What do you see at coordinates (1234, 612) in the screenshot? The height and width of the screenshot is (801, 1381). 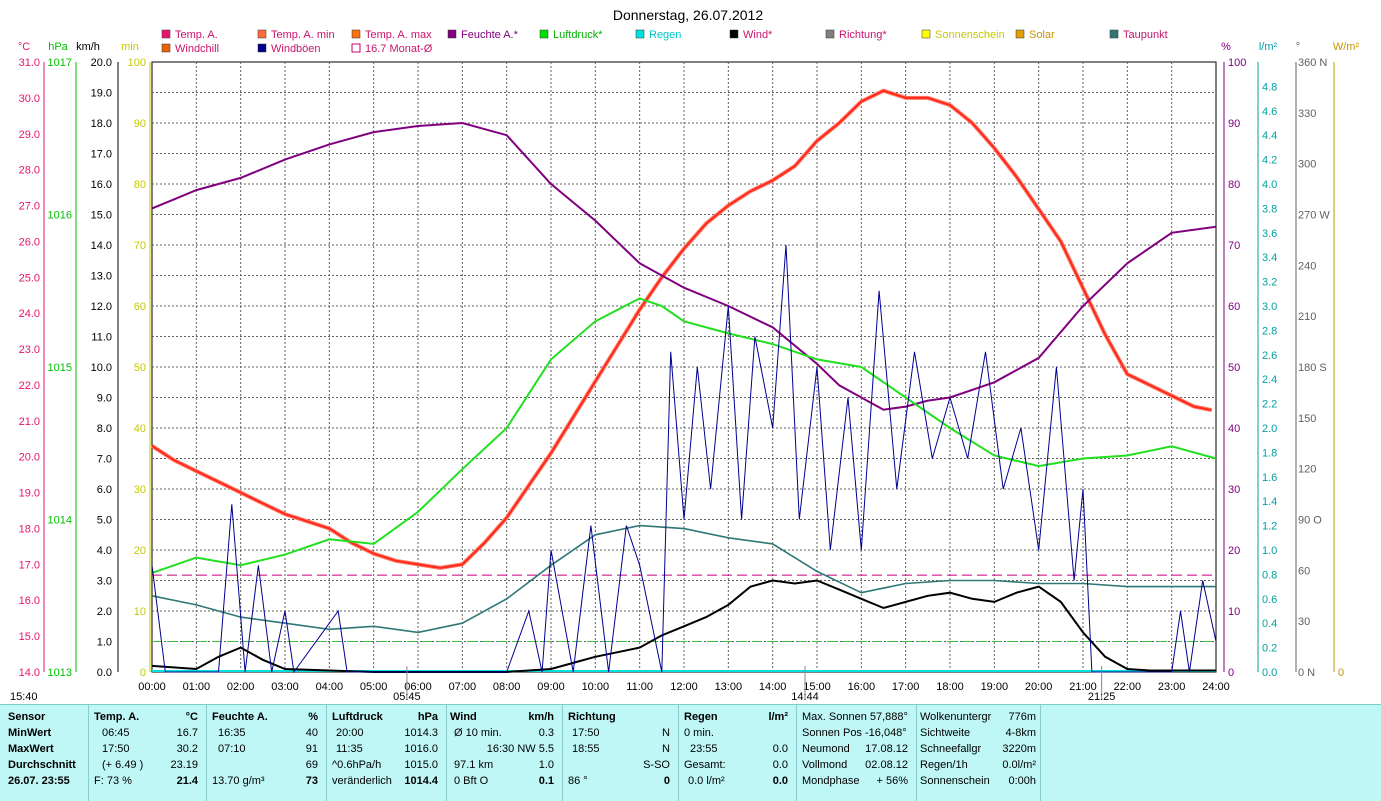 I see `y-tick-hum: 10` at bounding box center [1234, 612].